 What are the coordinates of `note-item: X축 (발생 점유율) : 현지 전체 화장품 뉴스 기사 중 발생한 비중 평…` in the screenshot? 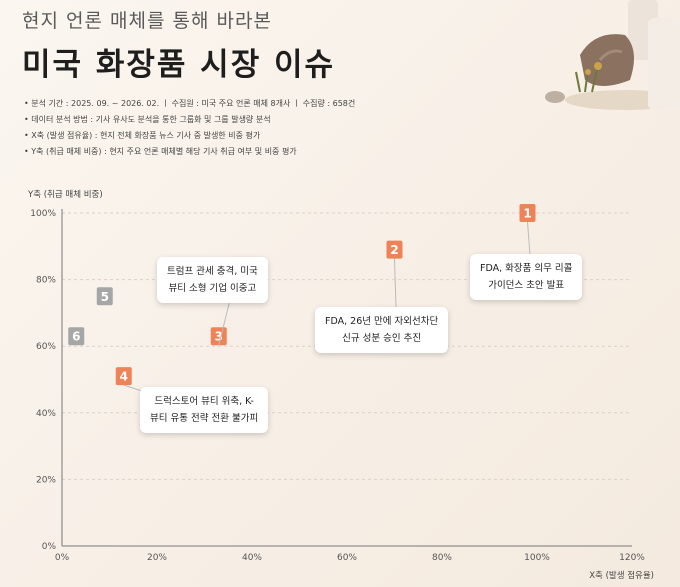 It's located at (189, 136).